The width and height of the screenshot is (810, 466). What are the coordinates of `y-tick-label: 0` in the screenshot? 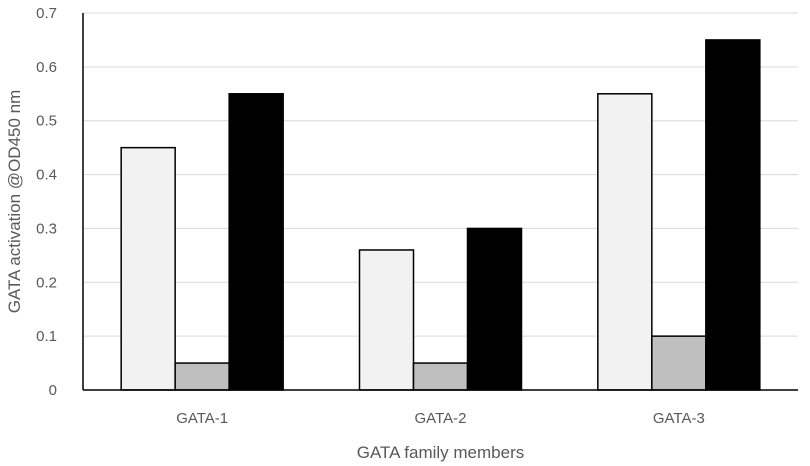 It's located at (53, 390).